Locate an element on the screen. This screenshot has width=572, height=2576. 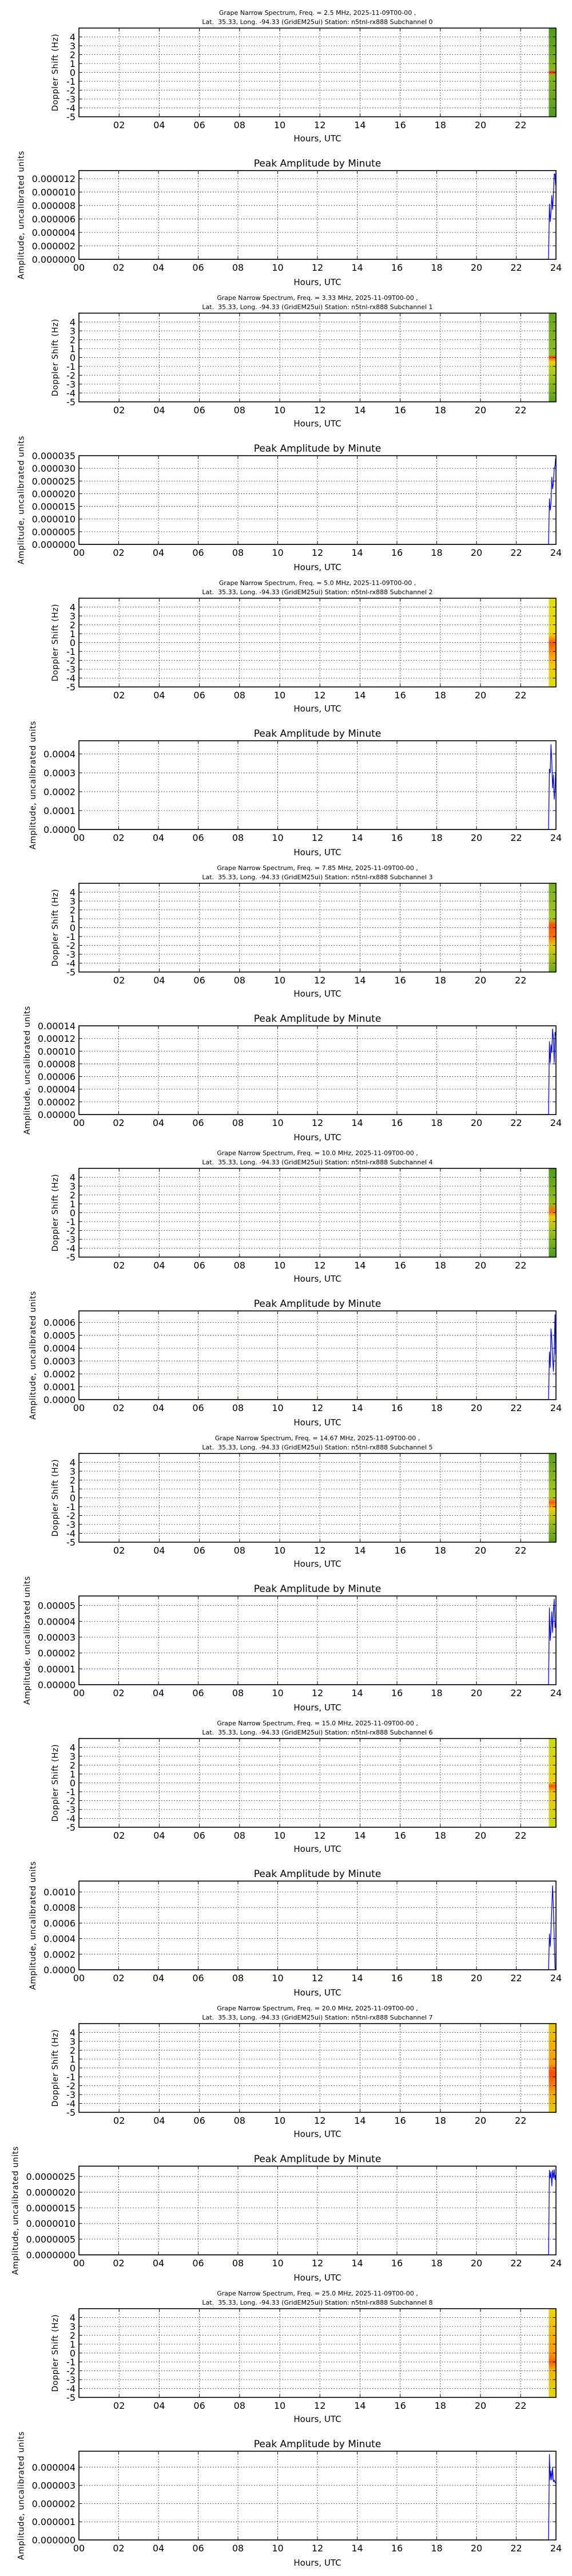
y-tick-label: 0.000004 is located at coordinates (54, 232).